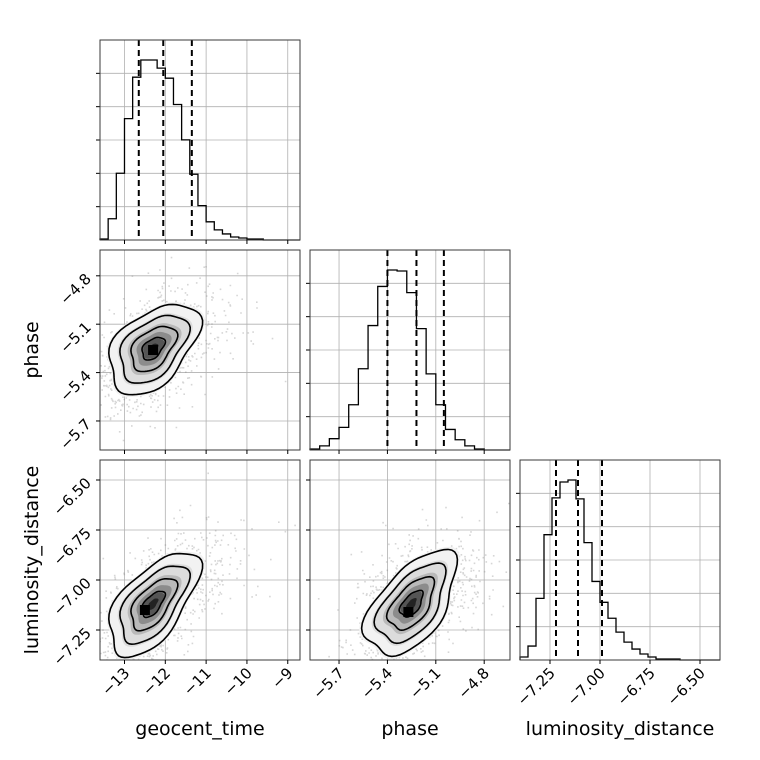 The width and height of the screenshot is (760, 760). What do you see at coordinates (536, 686) in the screenshot?
I see `x-tick-label-luminosity_distance: −7.25` at bounding box center [536, 686].